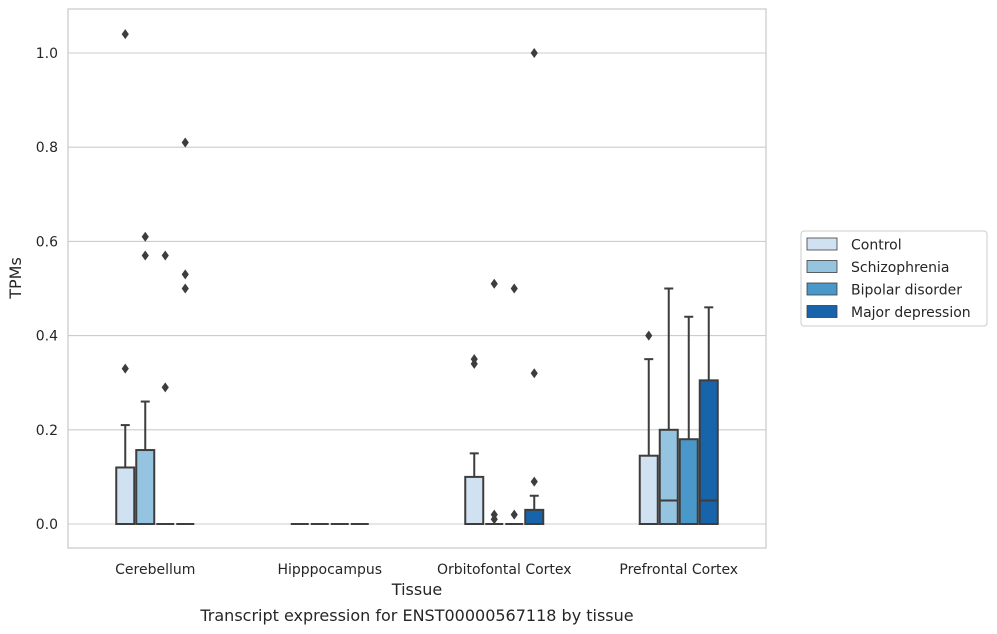 This screenshot has height=634, width=997. Describe the element at coordinates (47, 289) in the screenshot. I see `y-axis-ticks: 0.0 0.2 0.4 0.6 0.8 1.0` at that location.